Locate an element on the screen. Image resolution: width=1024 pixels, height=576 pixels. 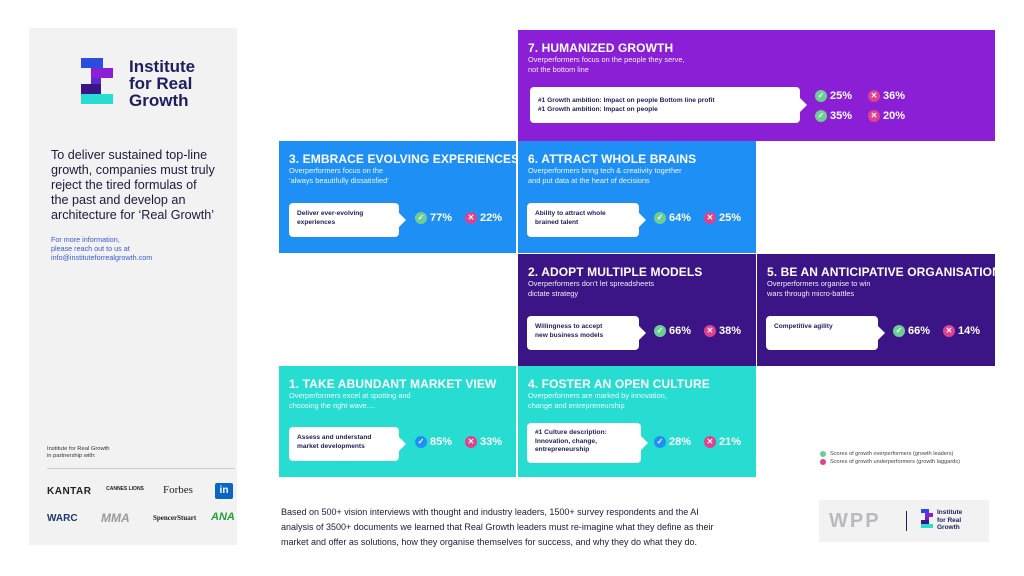
stat-label: Competitive agility is located at coordinates (803, 326).